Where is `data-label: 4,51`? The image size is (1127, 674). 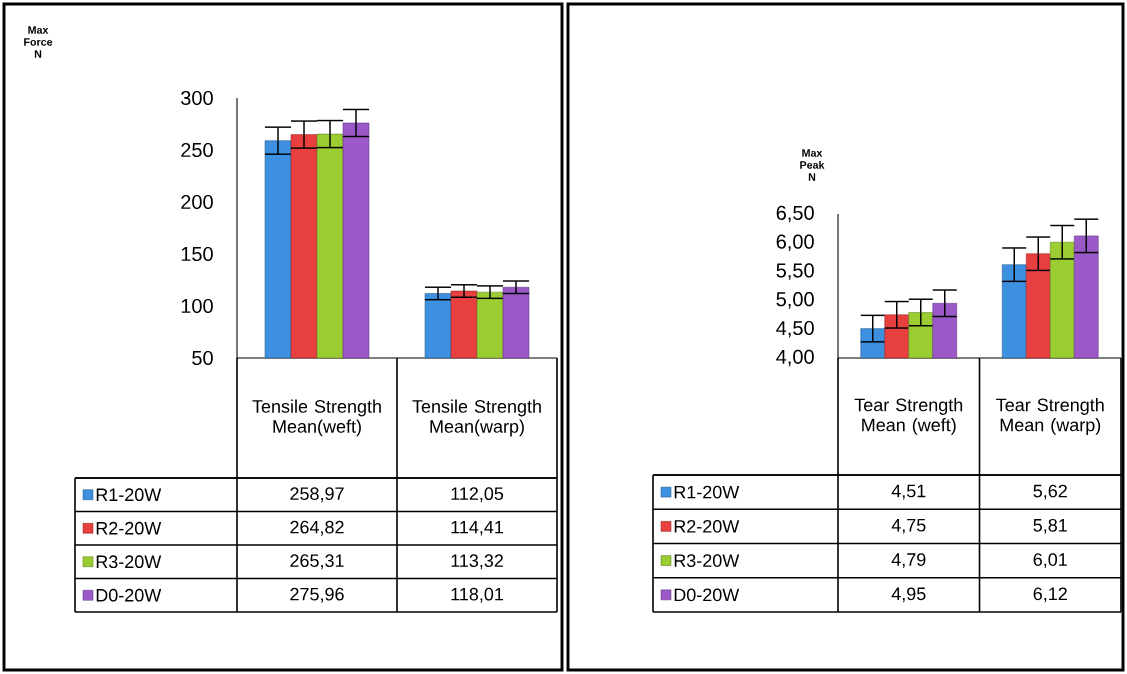
data-label: 4,51 is located at coordinates (908, 492).